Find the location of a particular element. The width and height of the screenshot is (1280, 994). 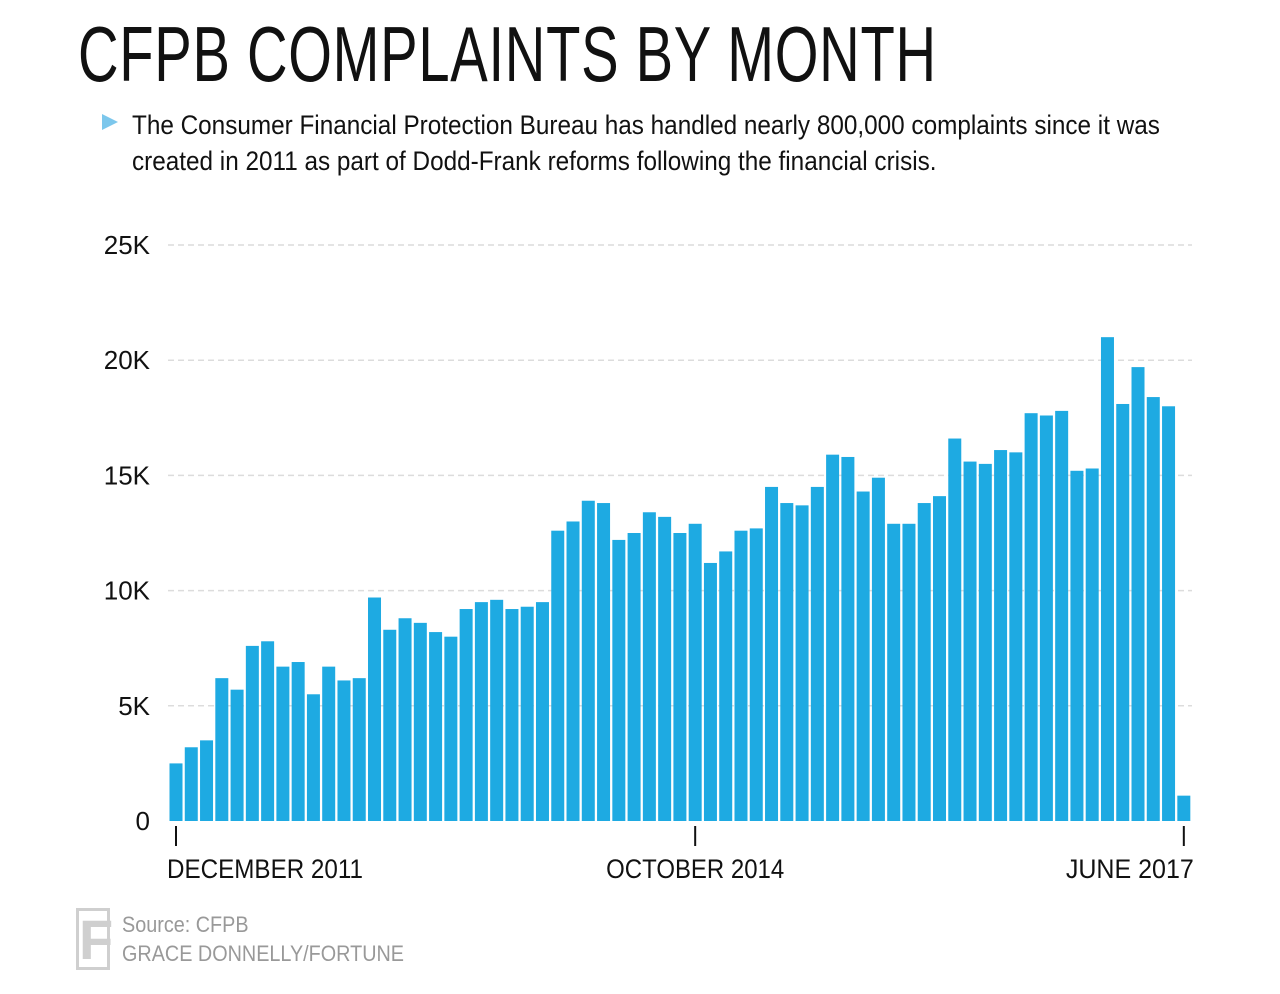

credit-text: GRACE DONNELLY/FORTUNE is located at coordinates (263, 953).